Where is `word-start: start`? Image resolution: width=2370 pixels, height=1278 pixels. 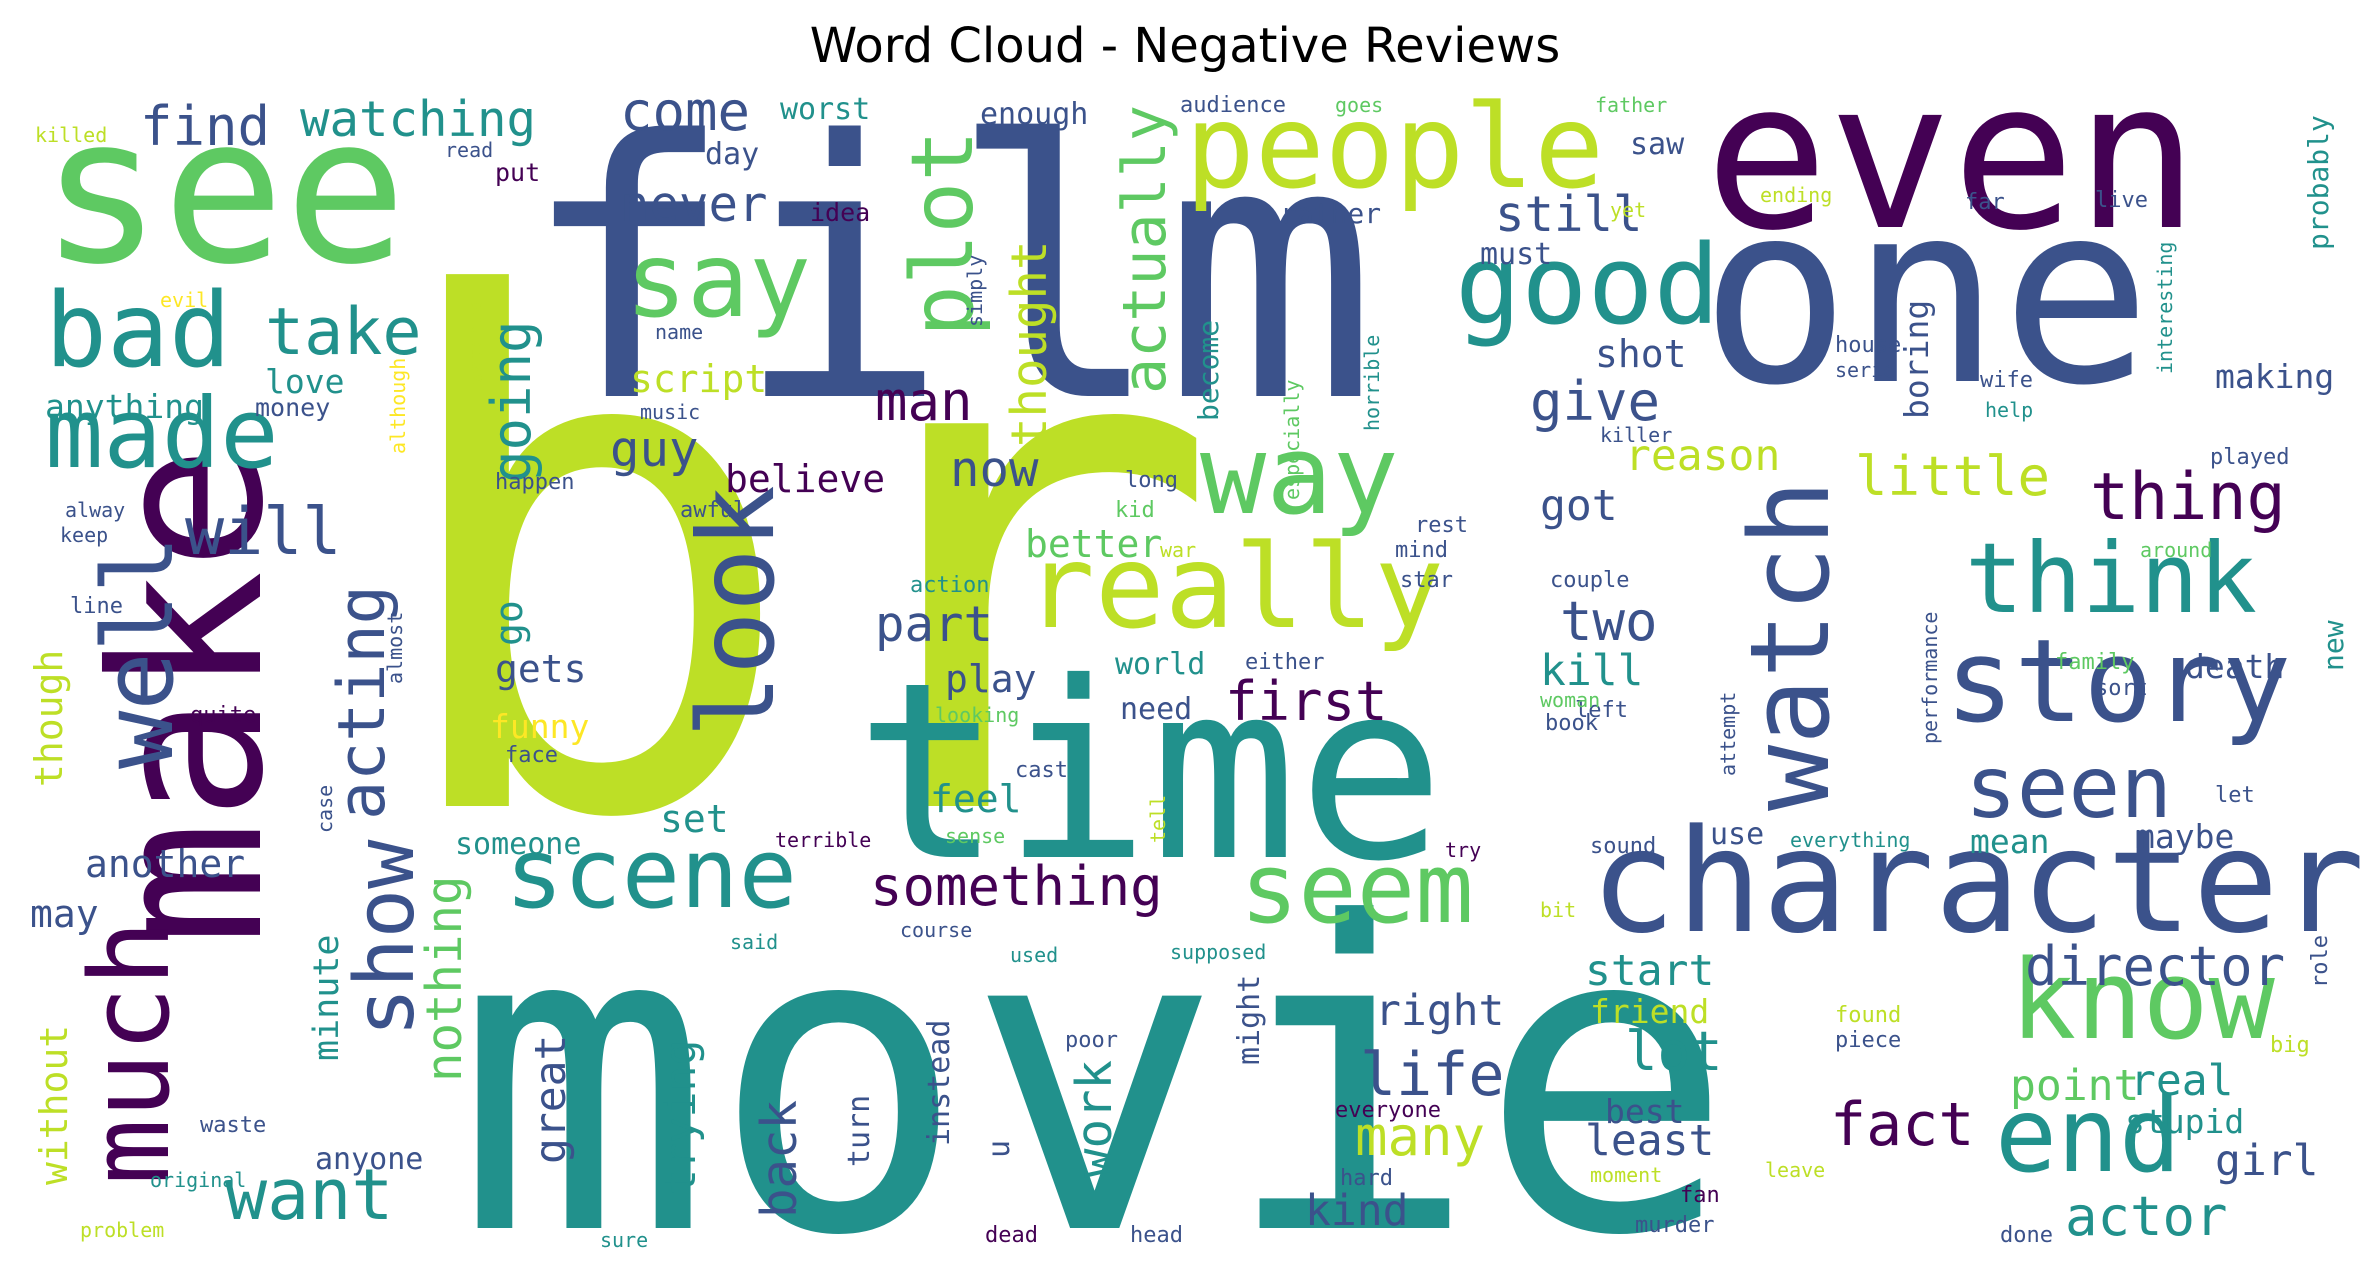 word-start: start is located at coordinates (1650, 971).